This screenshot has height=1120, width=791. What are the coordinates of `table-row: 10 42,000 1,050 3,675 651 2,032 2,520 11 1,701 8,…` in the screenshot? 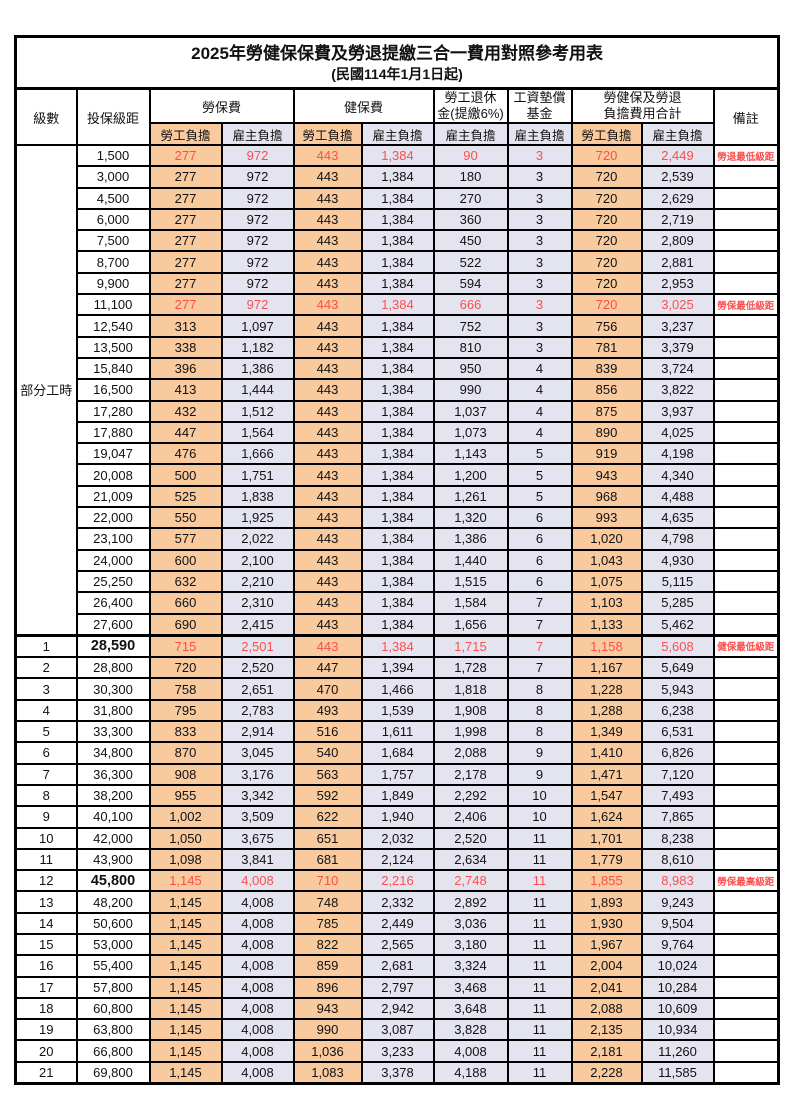 It's located at (397, 838).